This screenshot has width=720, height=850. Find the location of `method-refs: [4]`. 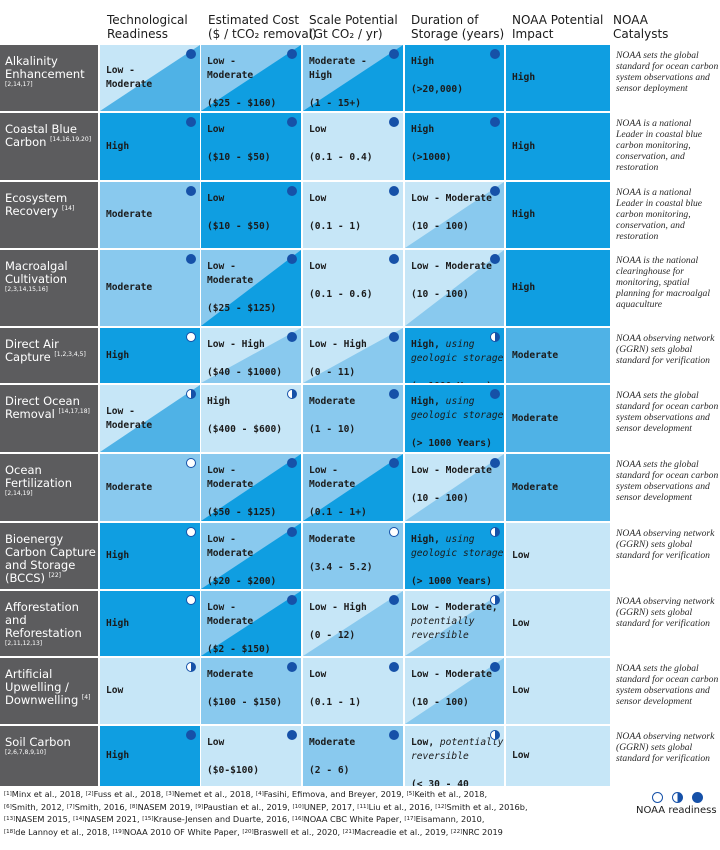

method-refs: [4] is located at coordinates (86, 697).